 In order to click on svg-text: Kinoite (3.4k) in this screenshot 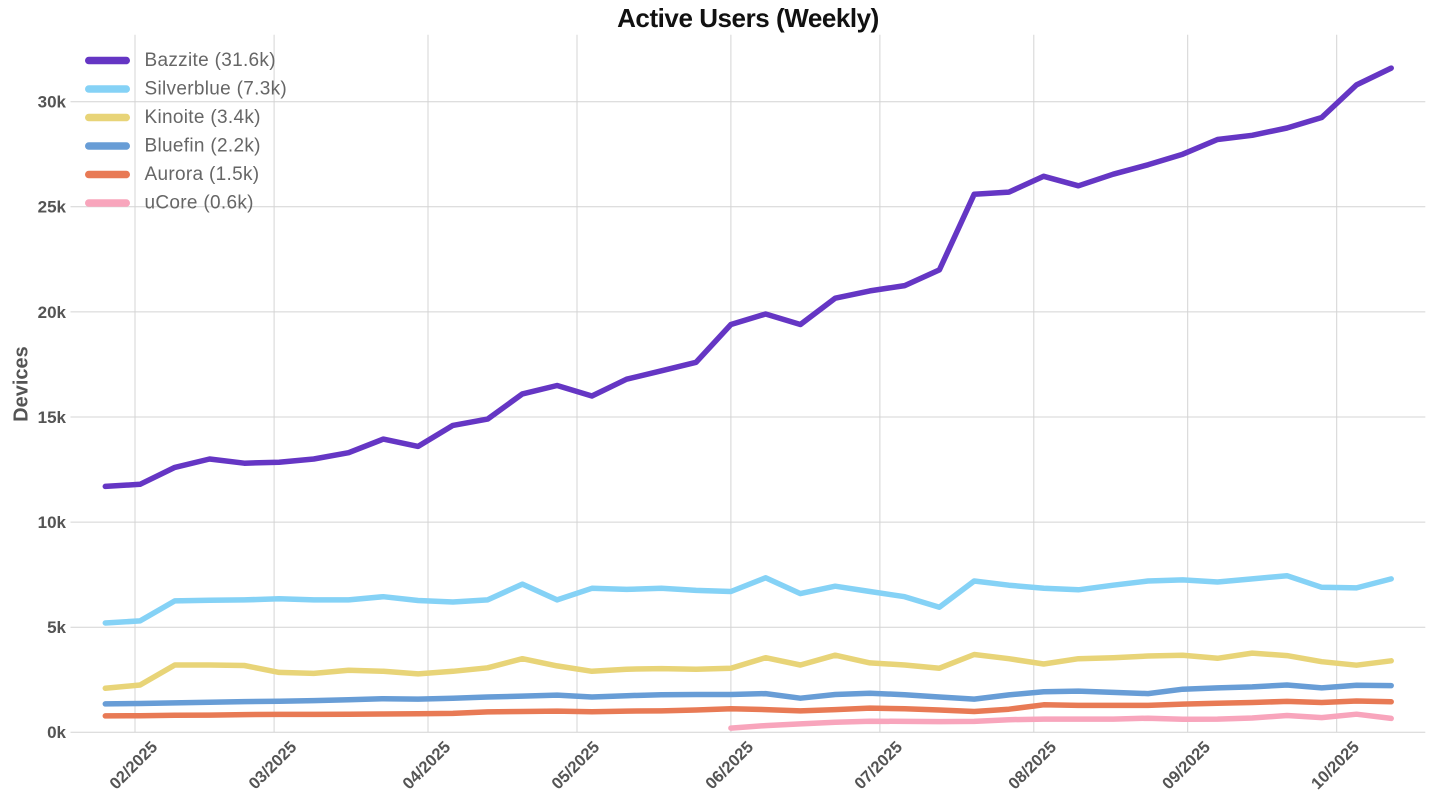, I will do `click(203, 117)`.